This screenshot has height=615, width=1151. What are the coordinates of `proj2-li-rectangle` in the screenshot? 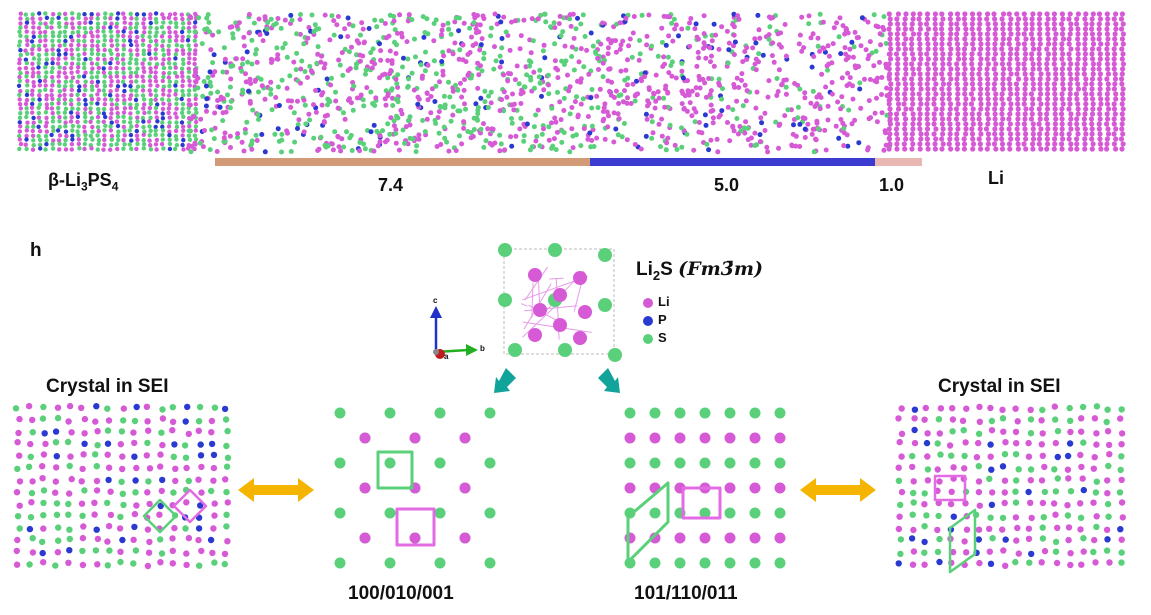 It's located at (701, 503).